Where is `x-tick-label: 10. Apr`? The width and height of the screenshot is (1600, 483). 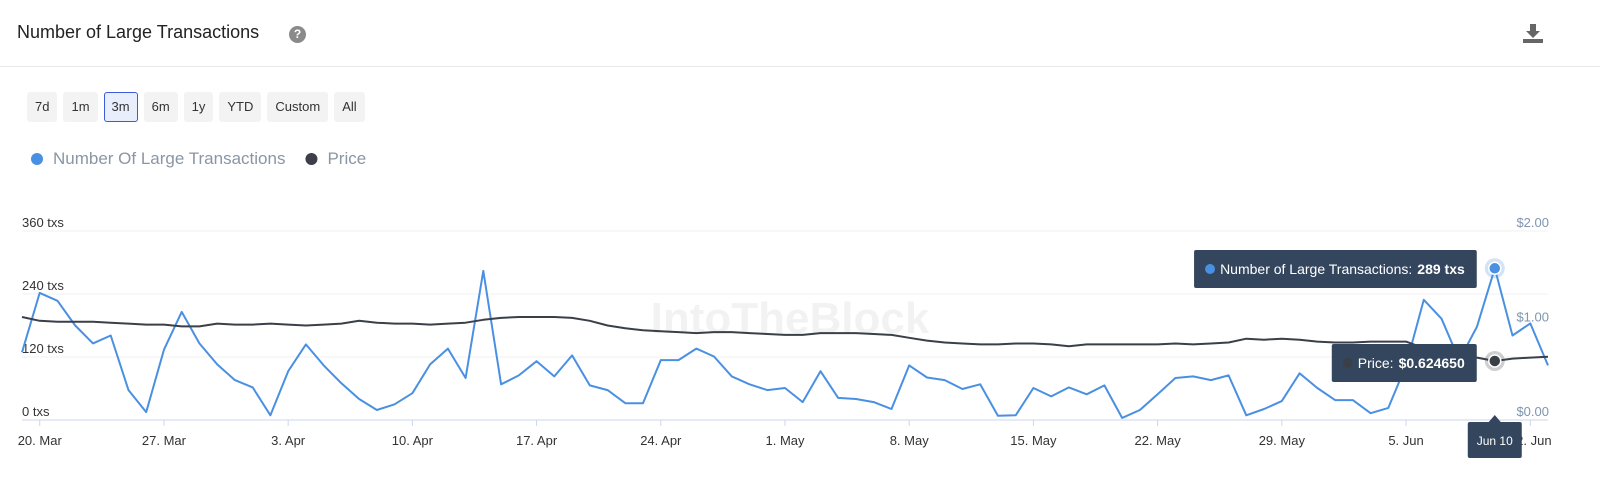
x-tick-label: 10. Apr is located at coordinates (413, 440).